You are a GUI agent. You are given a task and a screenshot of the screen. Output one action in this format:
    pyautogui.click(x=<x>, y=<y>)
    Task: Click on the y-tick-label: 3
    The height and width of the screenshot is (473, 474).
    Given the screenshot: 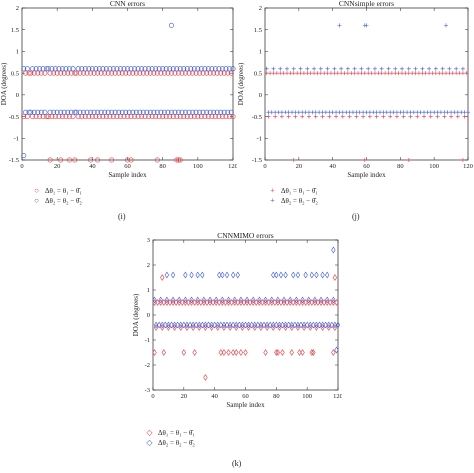 What is the action you would take?
    pyautogui.click(x=148, y=240)
    